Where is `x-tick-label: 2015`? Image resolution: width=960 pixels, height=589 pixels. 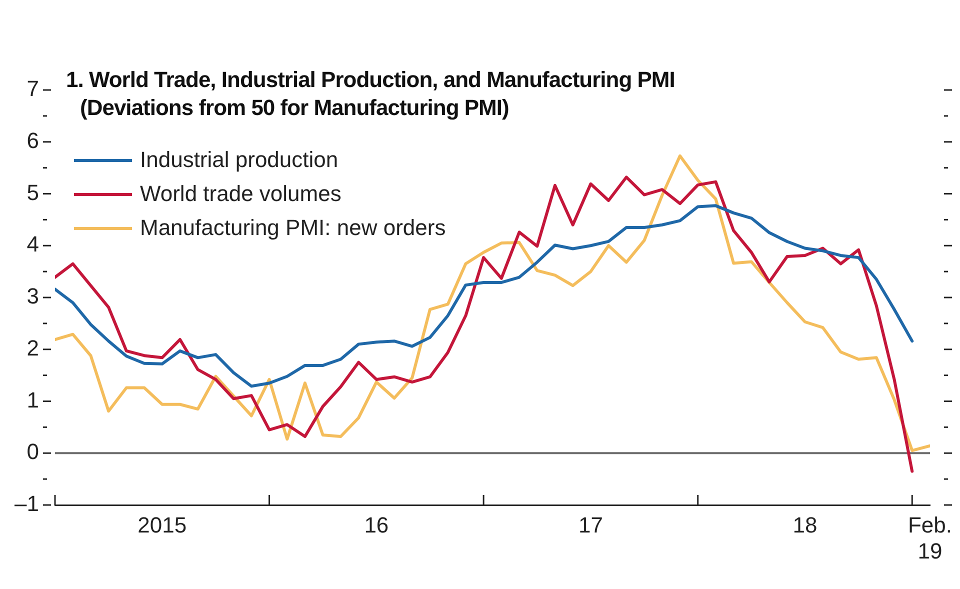 x-tick-label: 2015 is located at coordinates (162, 525).